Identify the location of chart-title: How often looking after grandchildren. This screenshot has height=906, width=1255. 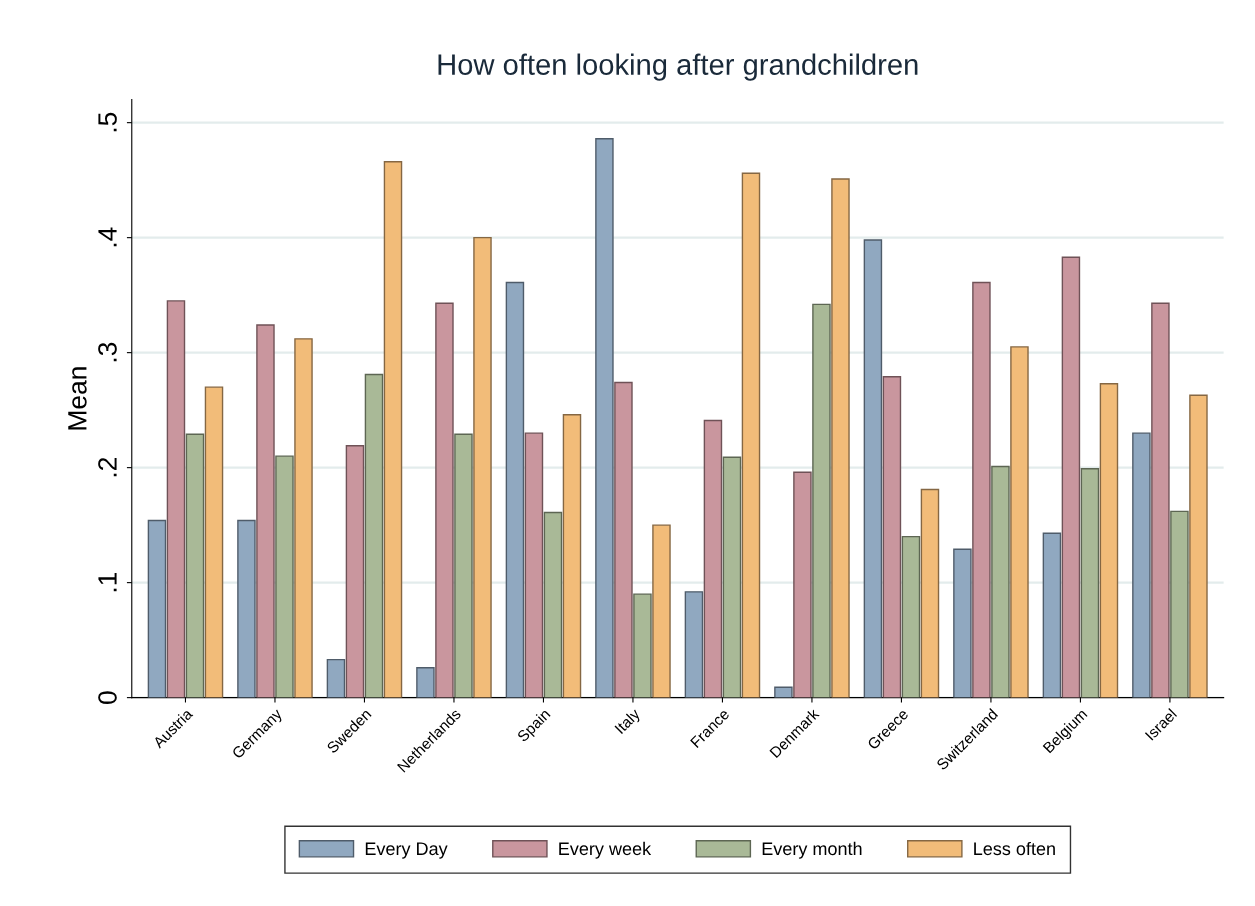
(678, 67).